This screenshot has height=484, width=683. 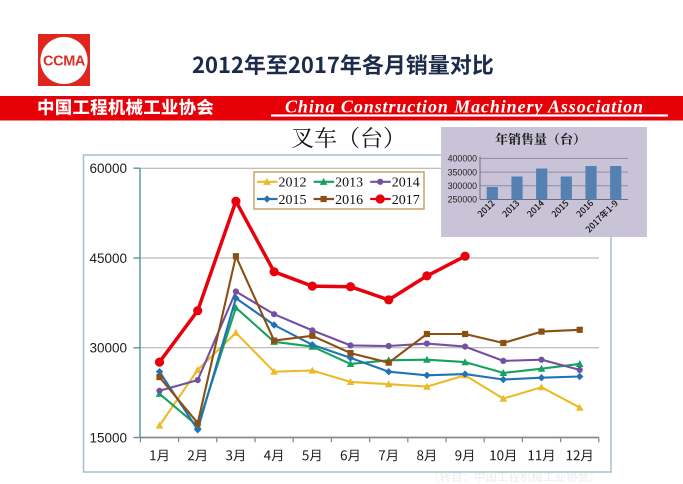 What do you see at coordinates (349, 183) in the screenshot?
I see `svg-text: 2013` at bounding box center [349, 183].